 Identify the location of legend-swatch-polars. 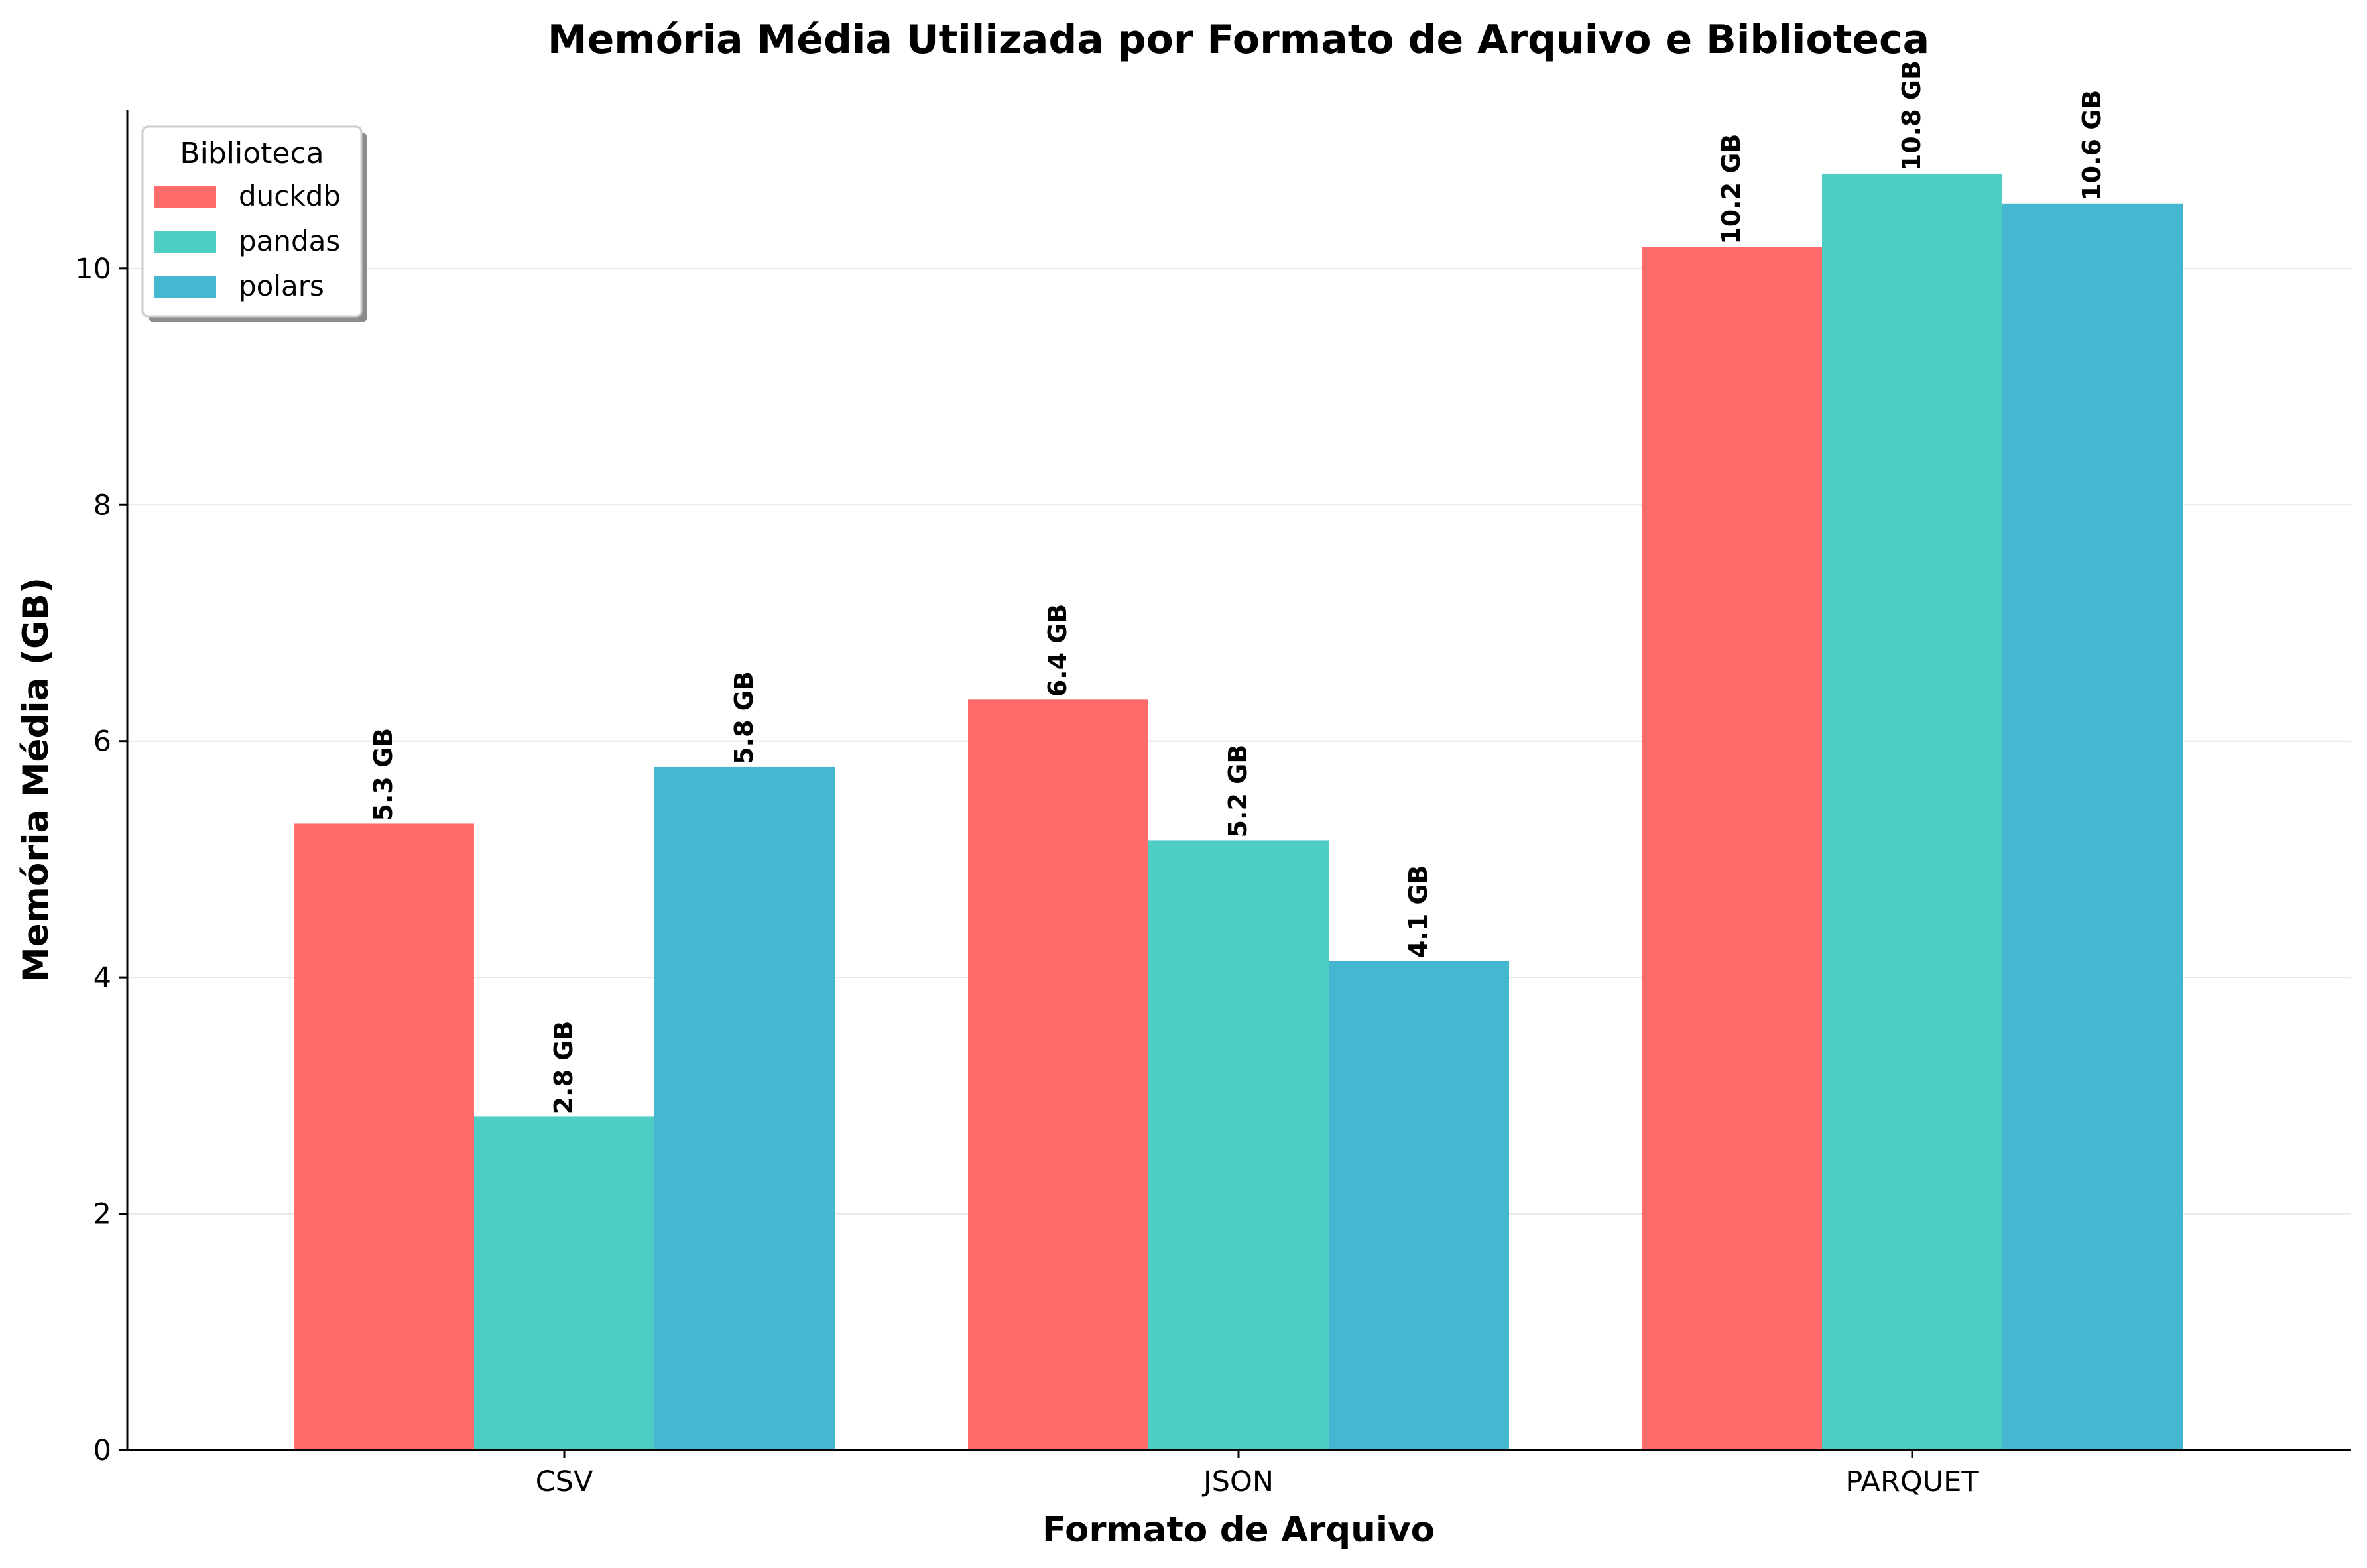
(185, 287).